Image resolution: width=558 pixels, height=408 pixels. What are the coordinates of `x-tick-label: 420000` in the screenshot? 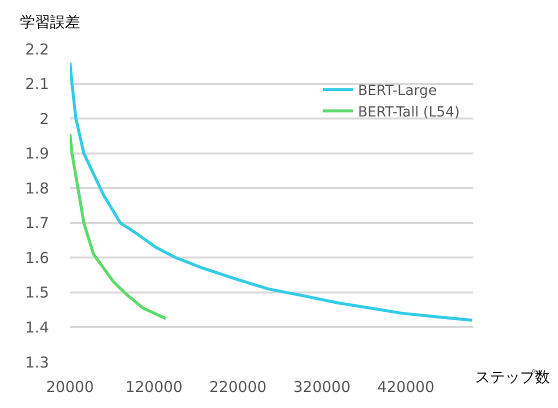 It's located at (405, 387).